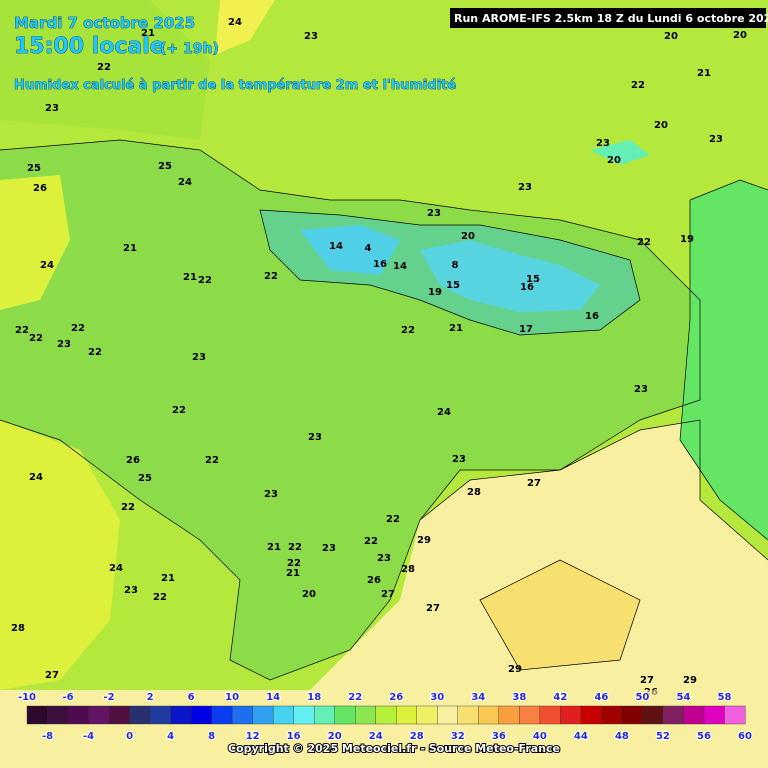 The width and height of the screenshot is (768, 768). What do you see at coordinates (424, 540) in the screenshot?
I see `contour-label: 29` at bounding box center [424, 540].